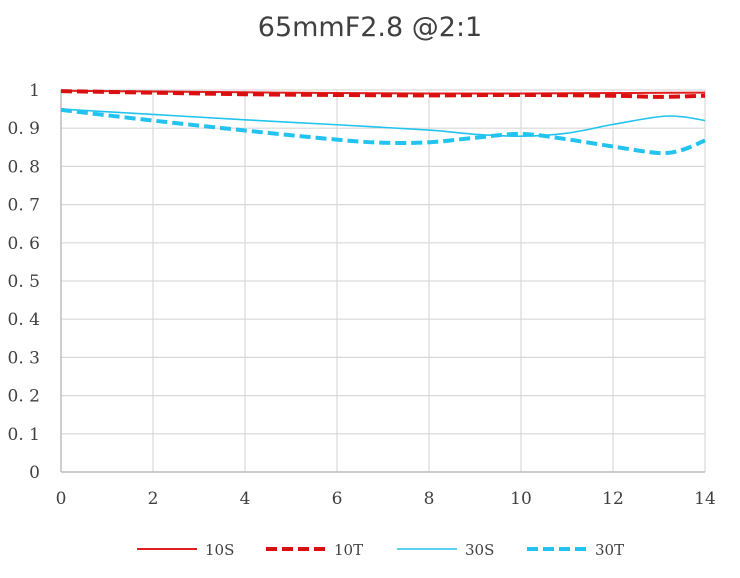 This screenshot has height=578, width=740. What do you see at coordinates (34, 91) in the screenshot?
I see `y-tick-label: 1` at bounding box center [34, 91].